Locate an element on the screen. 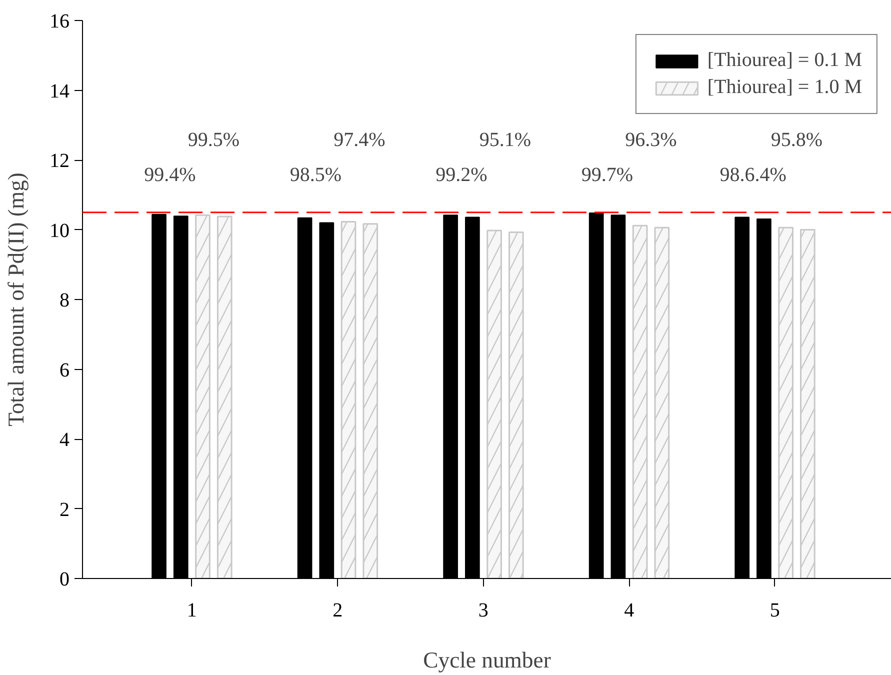  annotation: 98.6.4% is located at coordinates (753, 175).